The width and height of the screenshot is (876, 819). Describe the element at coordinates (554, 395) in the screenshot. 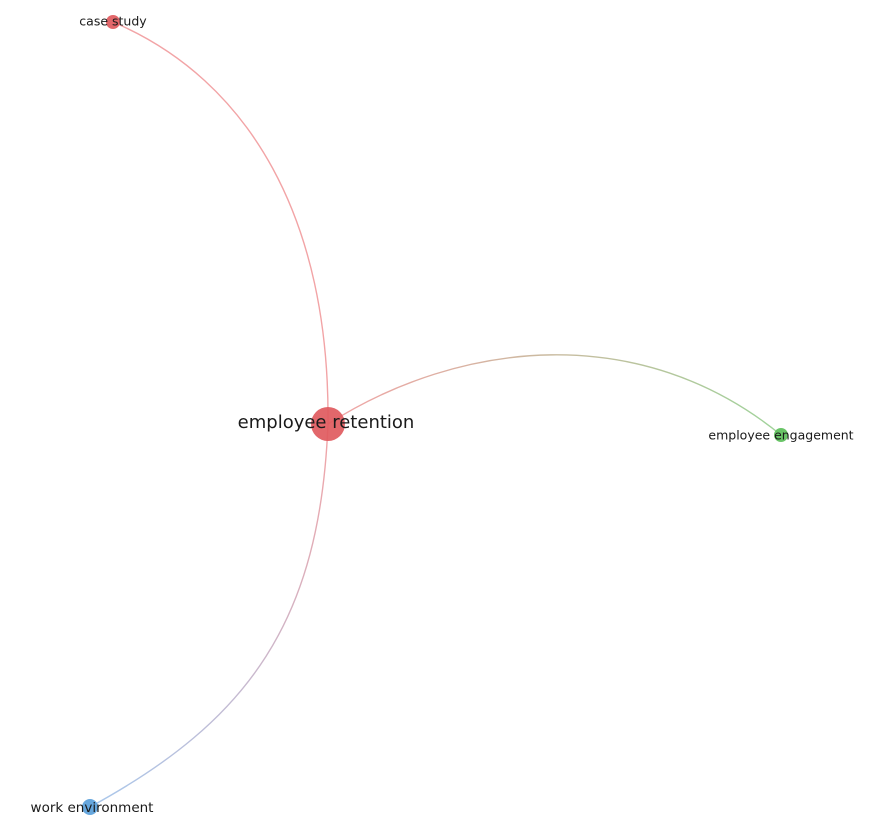

I see `edge-employee-retention-employee-engagement` at that location.